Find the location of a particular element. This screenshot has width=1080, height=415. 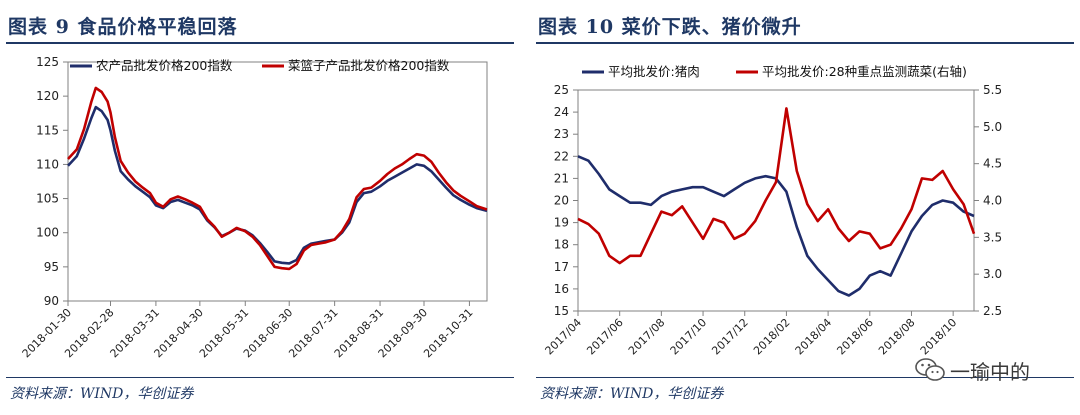

right-x-tick-label: 2017/12 is located at coordinates (730, 337).